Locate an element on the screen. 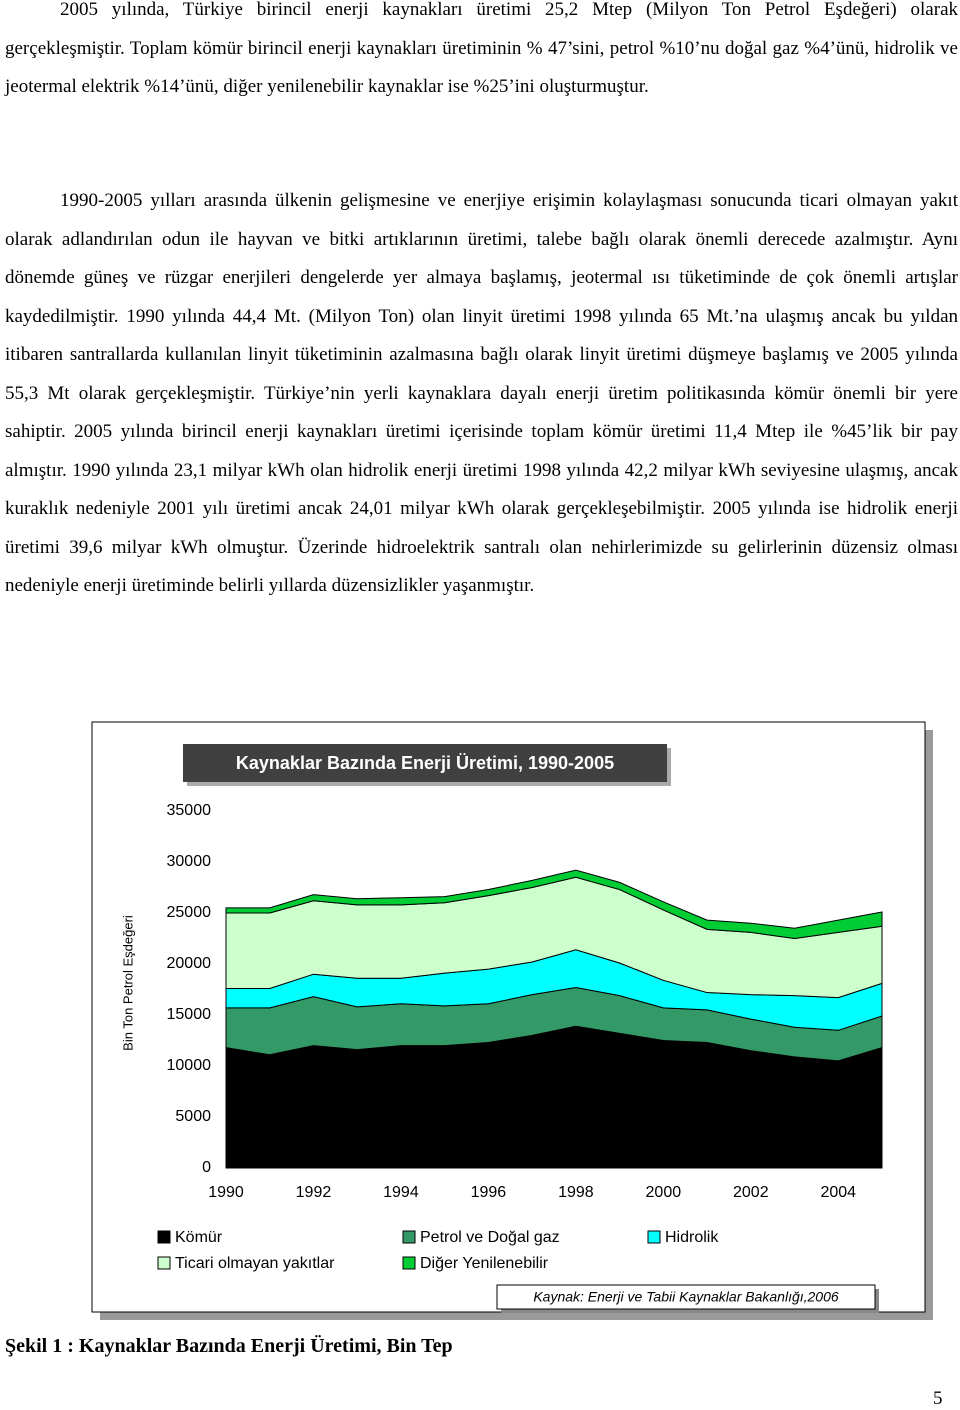 This screenshot has width=960, height=1410. x-tick-label: 1994 is located at coordinates (401, 1192).